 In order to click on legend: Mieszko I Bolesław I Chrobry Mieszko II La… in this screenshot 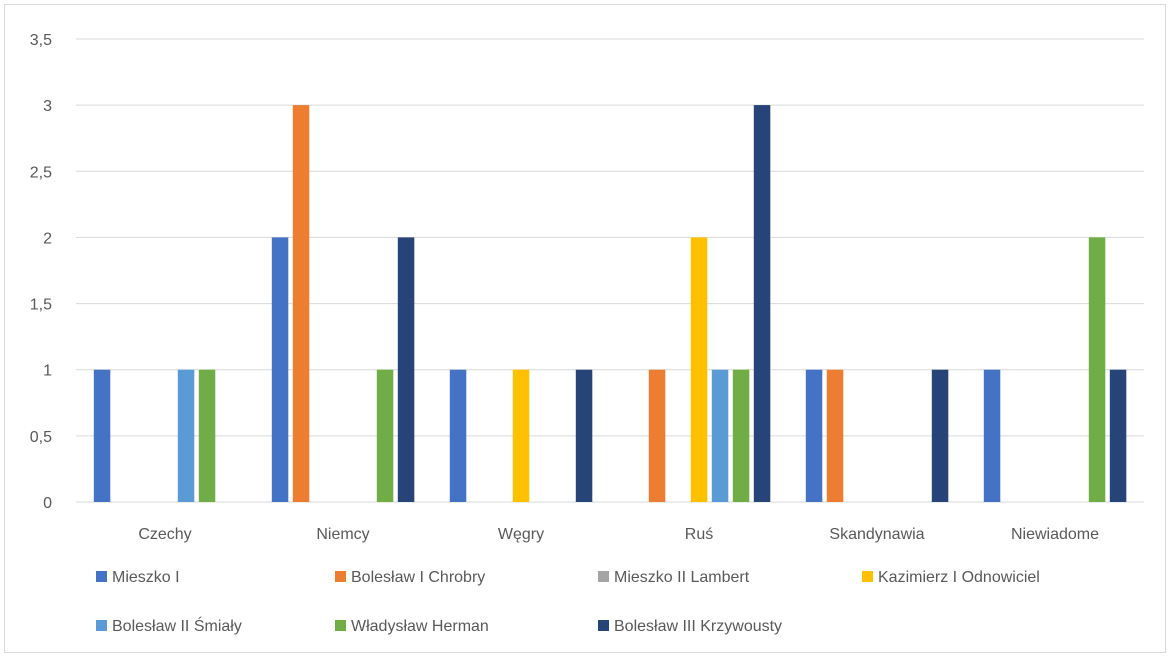, I will do `click(568, 602)`.